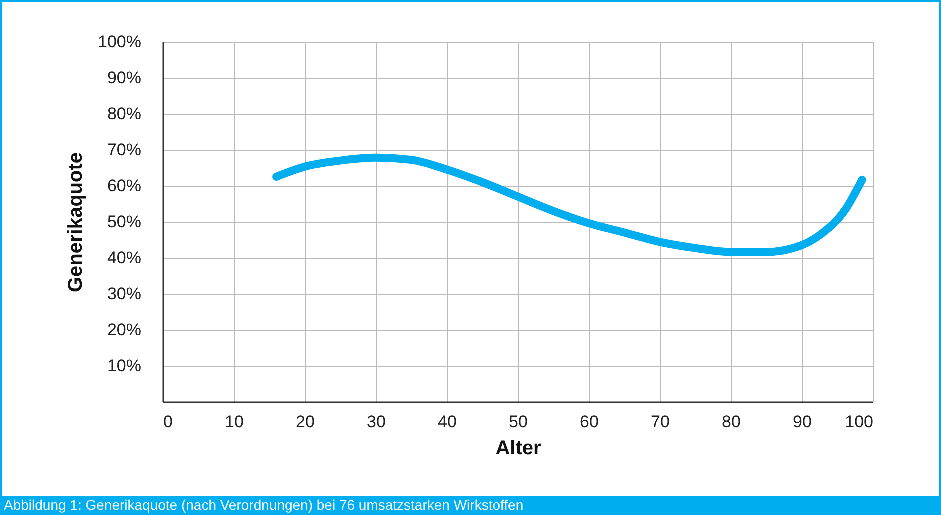 This screenshot has width=941, height=515. I want to click on x-tick-label: 40, so click(447, 422).